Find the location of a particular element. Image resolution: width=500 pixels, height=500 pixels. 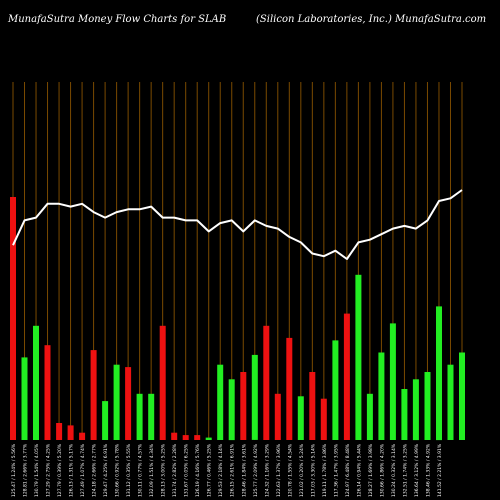

x-tick-label: 129.47 / 4.25% / 6.91% is located at coordinates (106, 470).